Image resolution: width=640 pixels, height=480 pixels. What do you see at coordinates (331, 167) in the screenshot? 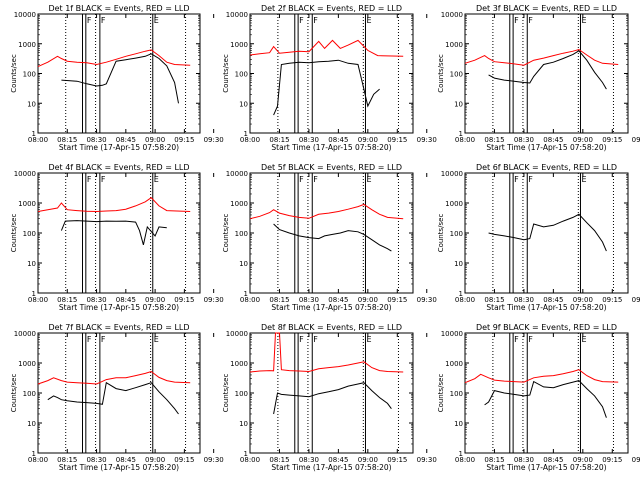
I see `panel-title: Det 5f BLACK = Events, RED = LLD` at bounding box center [331, 167].